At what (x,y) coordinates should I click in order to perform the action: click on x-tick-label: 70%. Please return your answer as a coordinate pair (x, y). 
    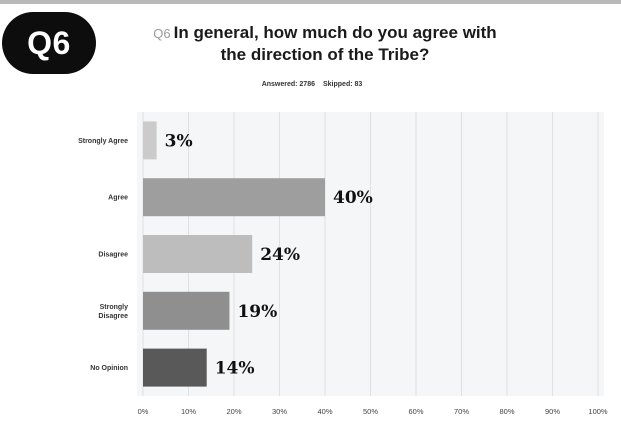
    Looking at the image, I should click on (461, 411).